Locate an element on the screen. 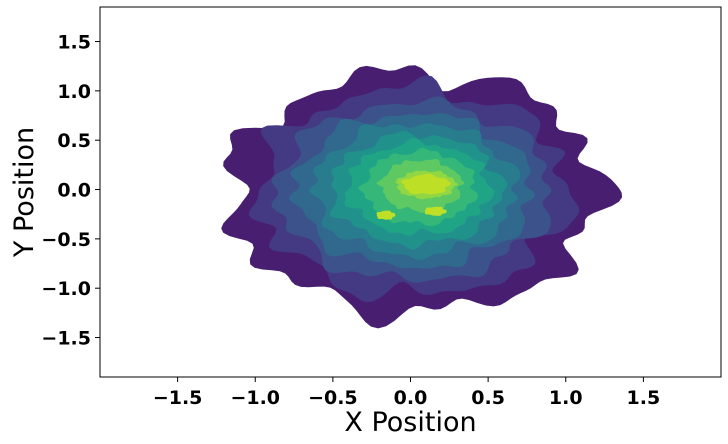  y-tick-label: −1.0 is located at coordinates (66, 289).